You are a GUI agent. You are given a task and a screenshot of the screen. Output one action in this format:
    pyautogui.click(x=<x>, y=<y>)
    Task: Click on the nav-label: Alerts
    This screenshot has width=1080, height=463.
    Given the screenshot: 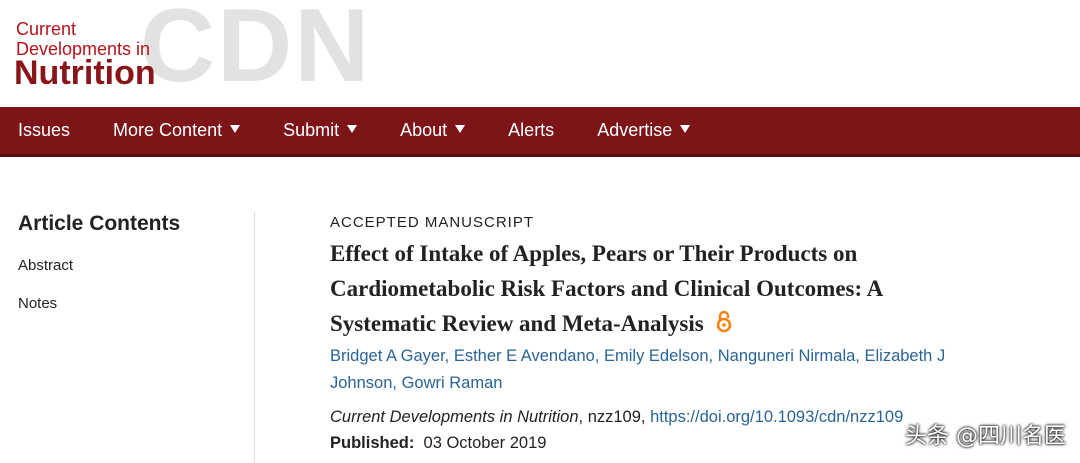 What is the action you would take?
    pyautogui.click(x=531, y=130)
    